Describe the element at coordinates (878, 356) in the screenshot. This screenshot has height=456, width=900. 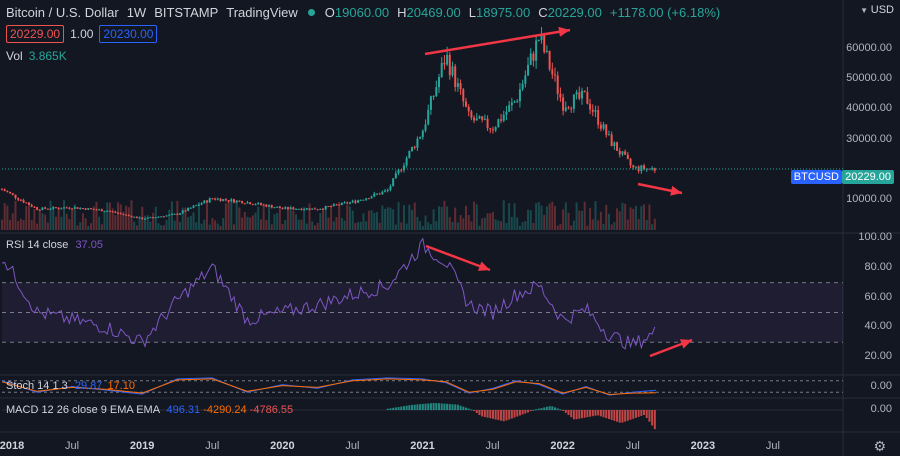
I see `rsi-axis-tick: 20.00` at that location.